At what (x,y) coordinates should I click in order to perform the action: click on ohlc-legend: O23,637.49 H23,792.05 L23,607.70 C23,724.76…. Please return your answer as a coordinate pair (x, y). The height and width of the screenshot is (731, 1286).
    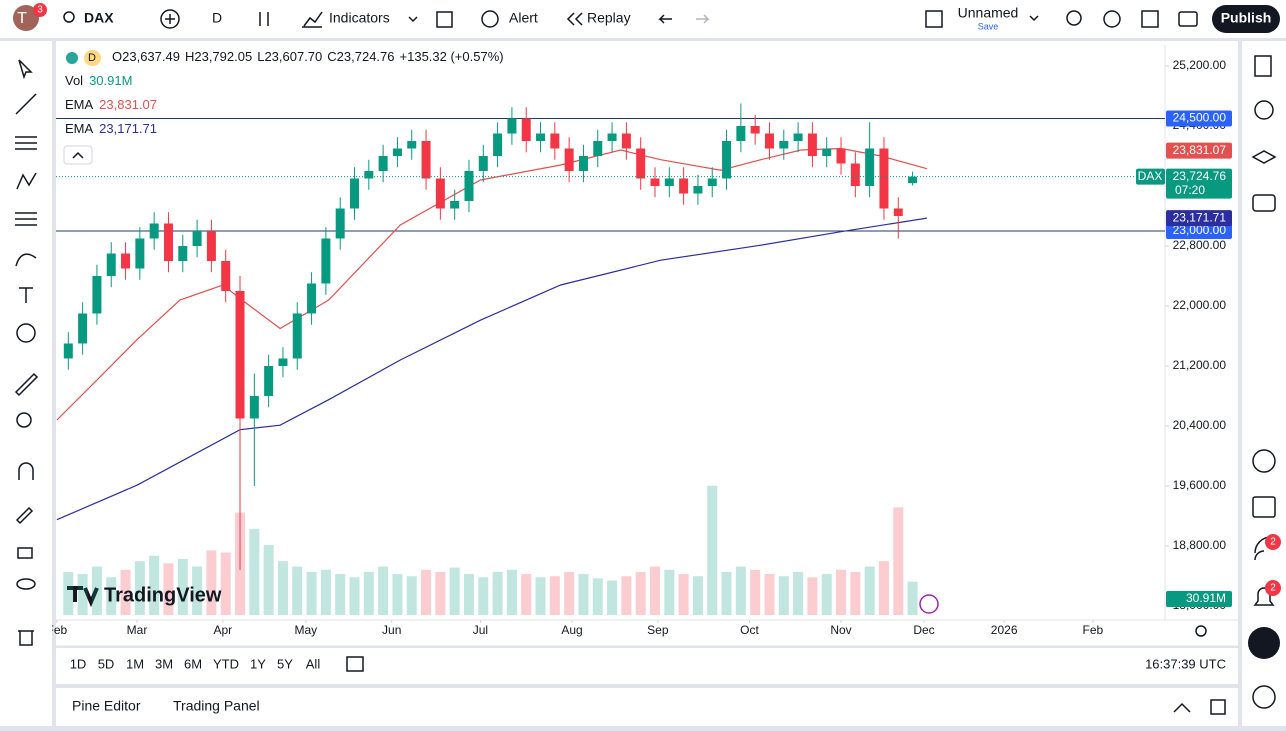
    Looking at the image, I should click on (308, 56).